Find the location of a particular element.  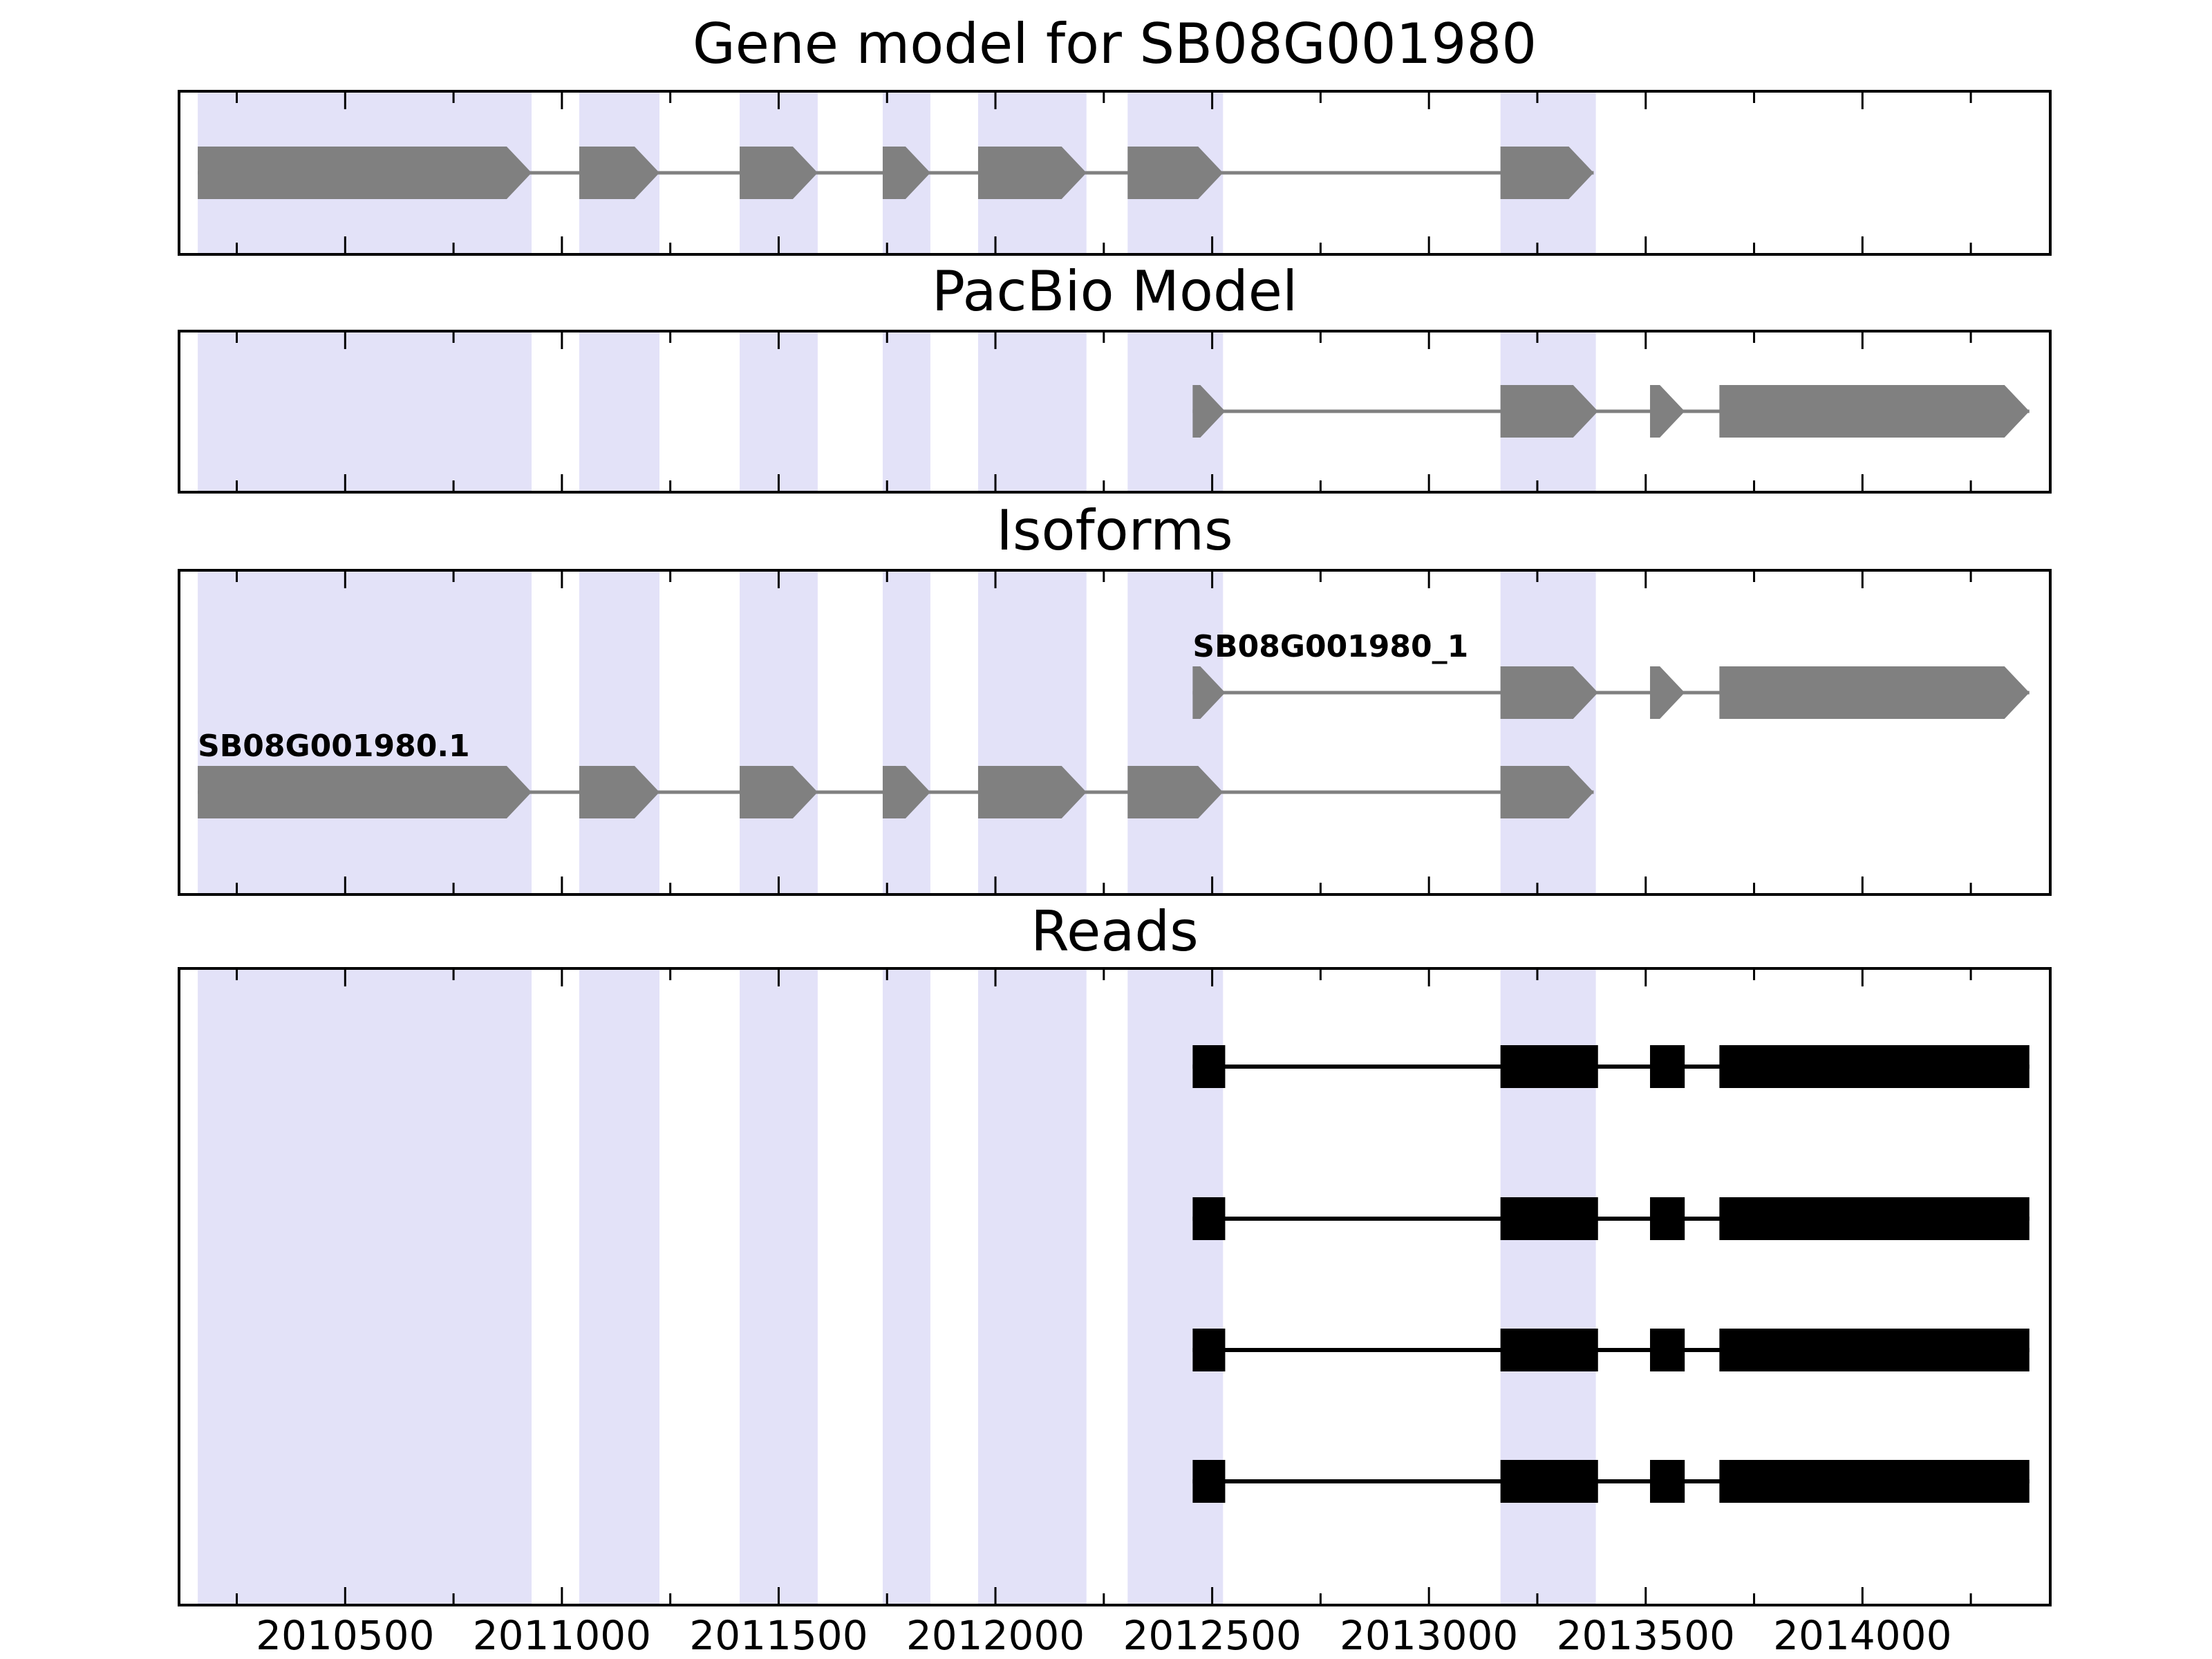

panel-canvas-pacbio-model is located at coordinates (1114, 412).